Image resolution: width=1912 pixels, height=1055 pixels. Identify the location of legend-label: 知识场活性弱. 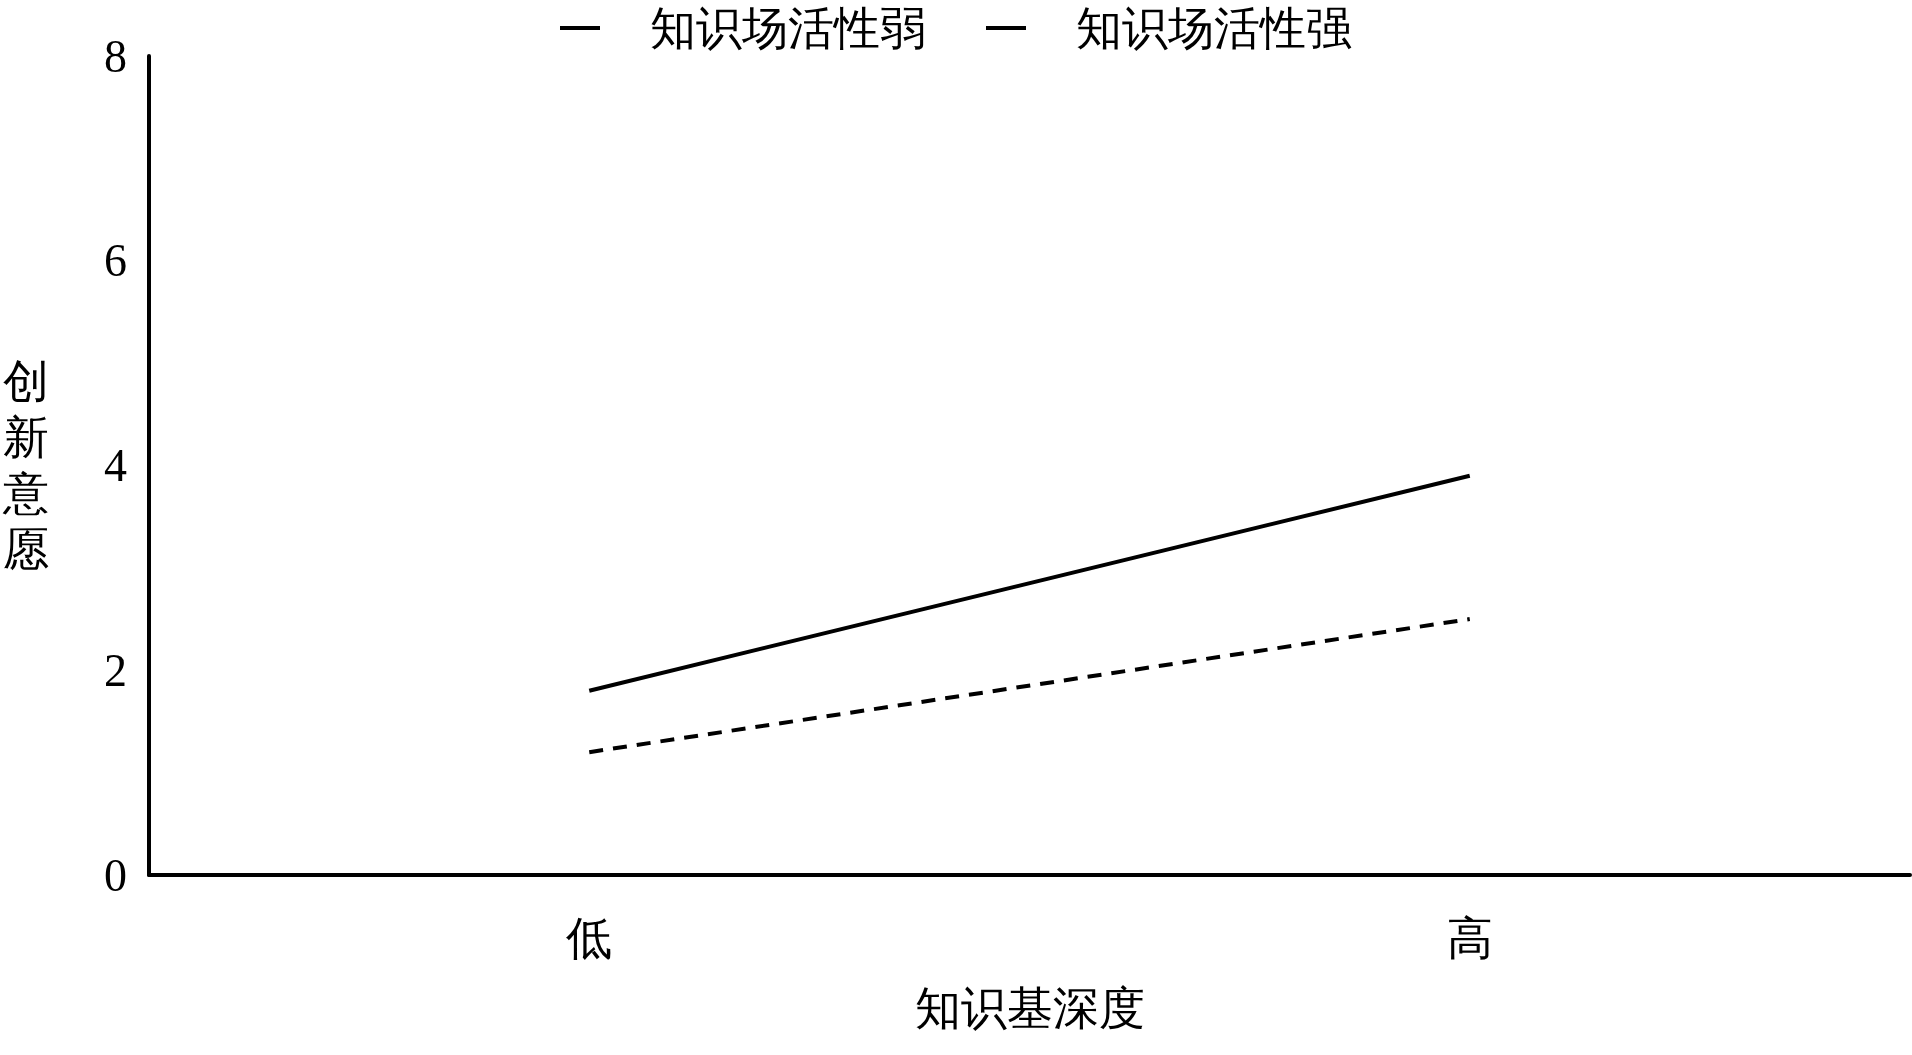
(788, 28).